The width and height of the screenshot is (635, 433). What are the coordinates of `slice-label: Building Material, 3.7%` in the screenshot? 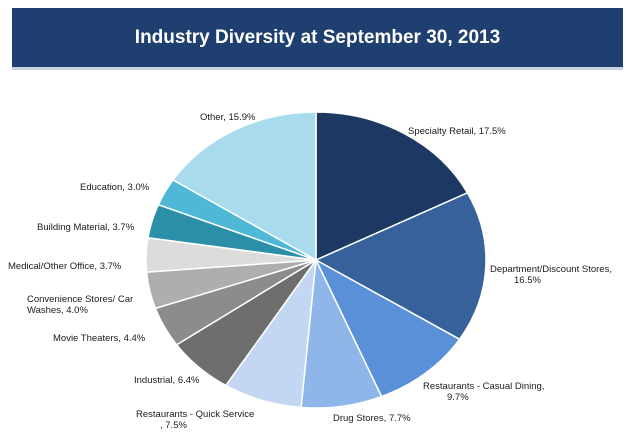 It's located at (86, 227).